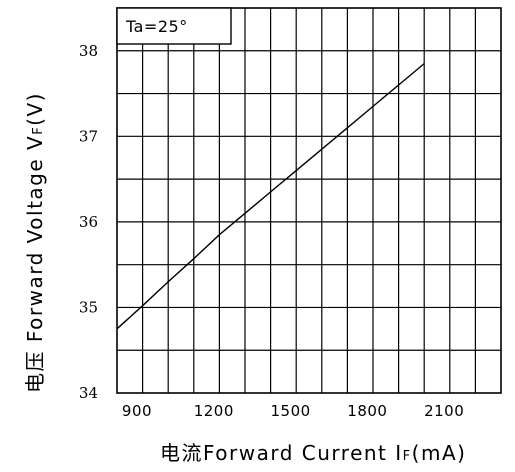 The image size is (515, 472). I want to click on condition-label: Ta=25°, so click(156, 26).